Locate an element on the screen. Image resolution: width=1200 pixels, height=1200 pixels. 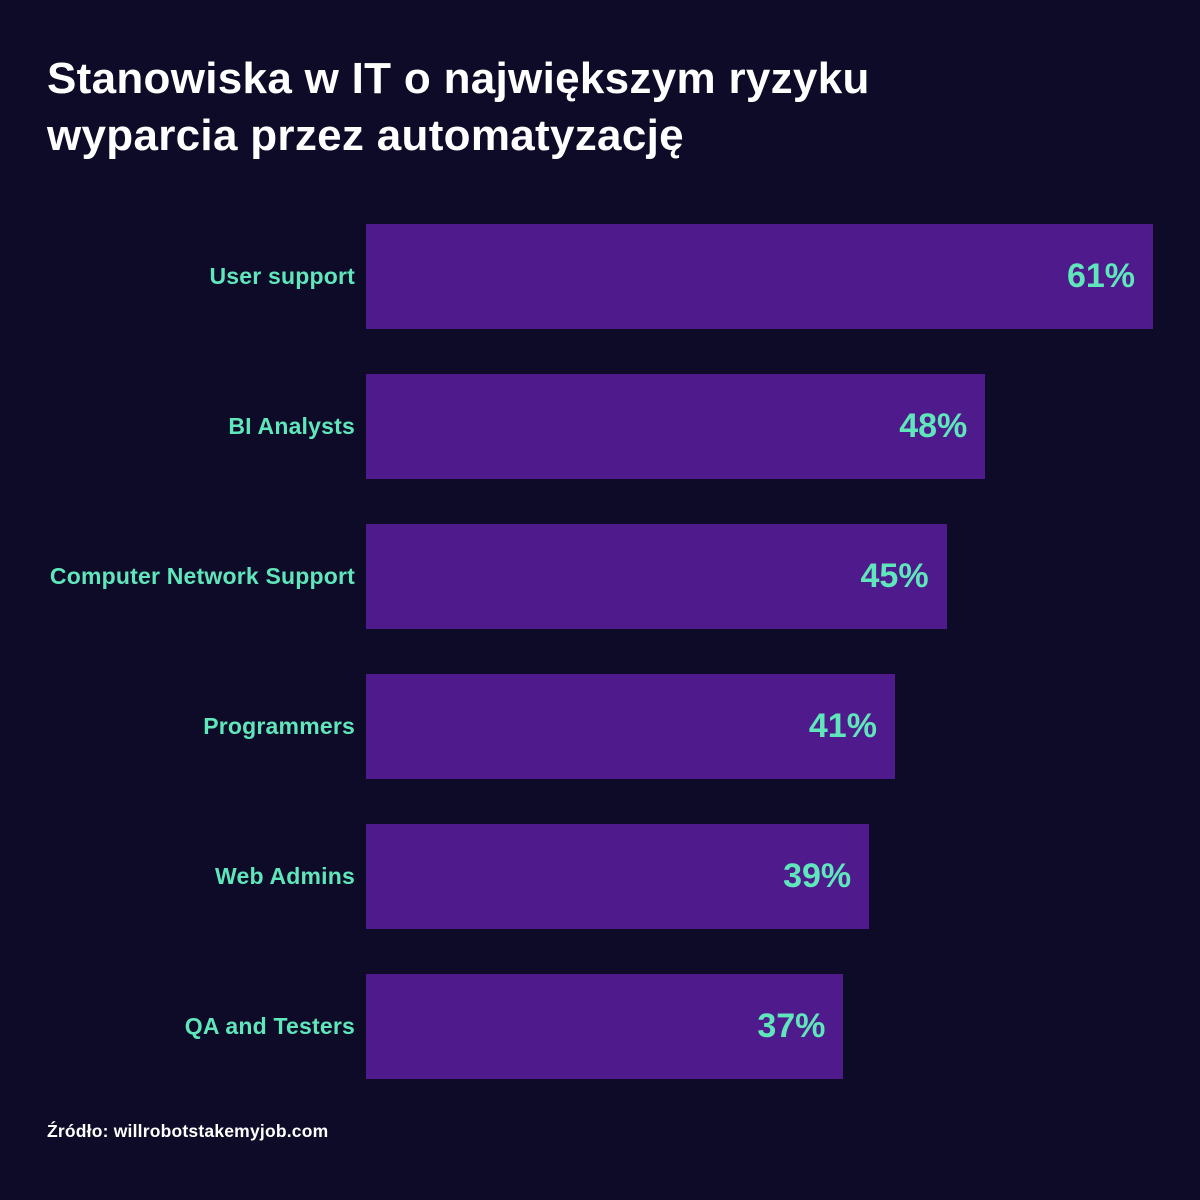
bar-track: 41% is located at coordinates (759, 726).